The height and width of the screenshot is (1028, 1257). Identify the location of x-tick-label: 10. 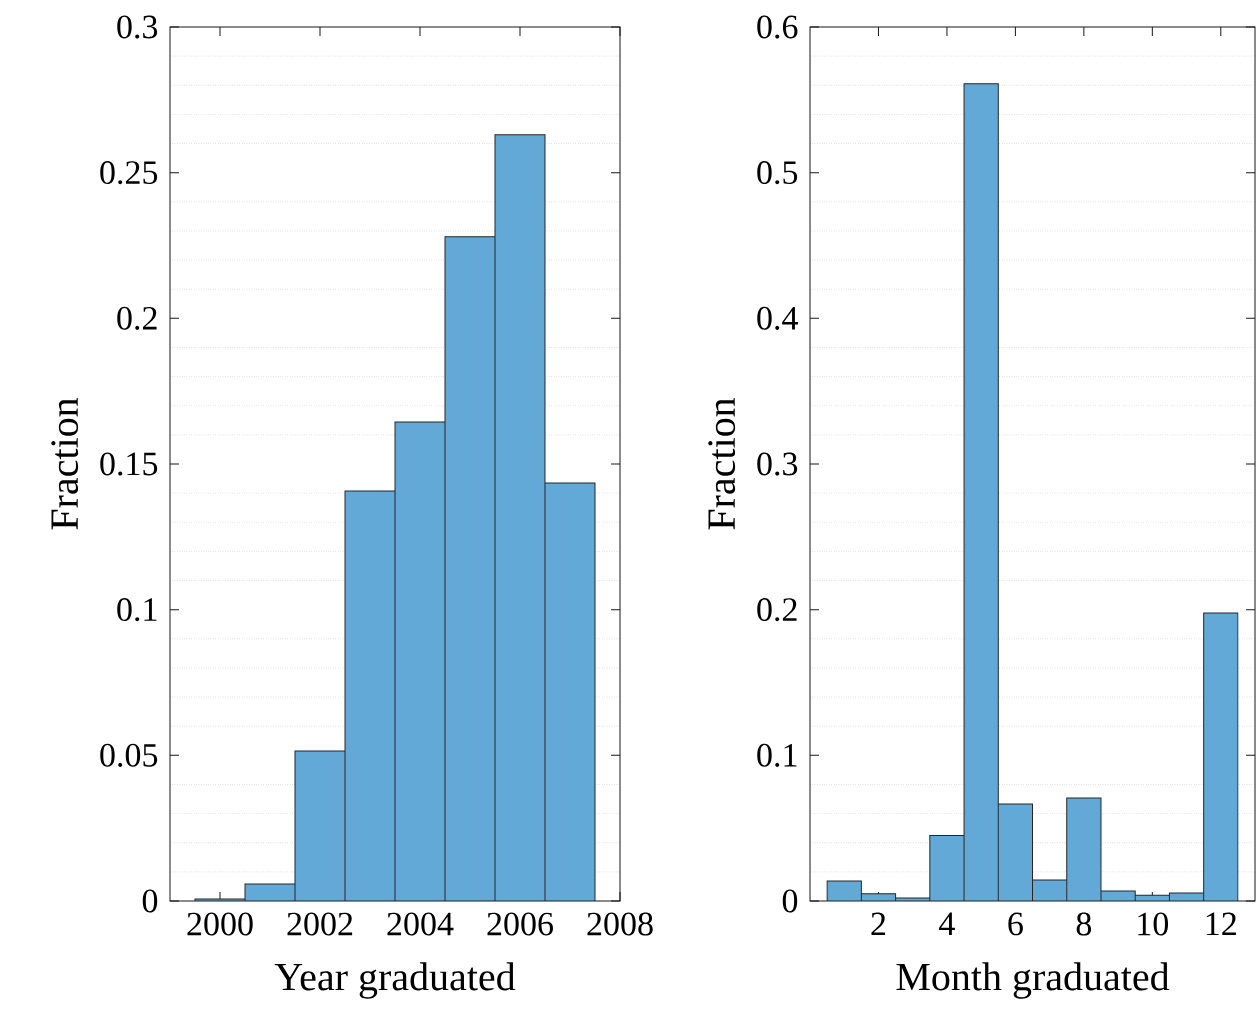
(1153, 924).